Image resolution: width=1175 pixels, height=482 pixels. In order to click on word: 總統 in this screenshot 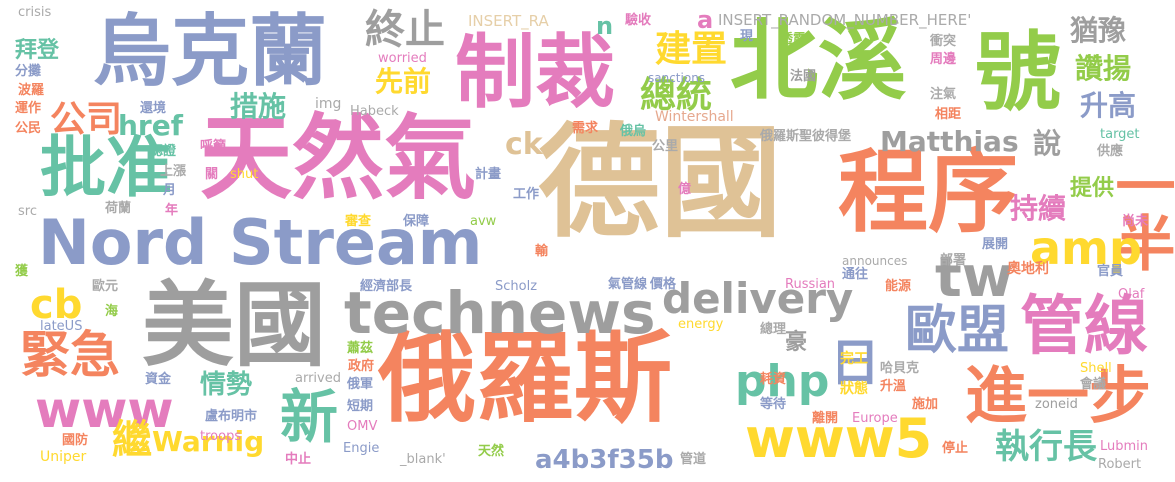, I will do `click(676, 95)`.